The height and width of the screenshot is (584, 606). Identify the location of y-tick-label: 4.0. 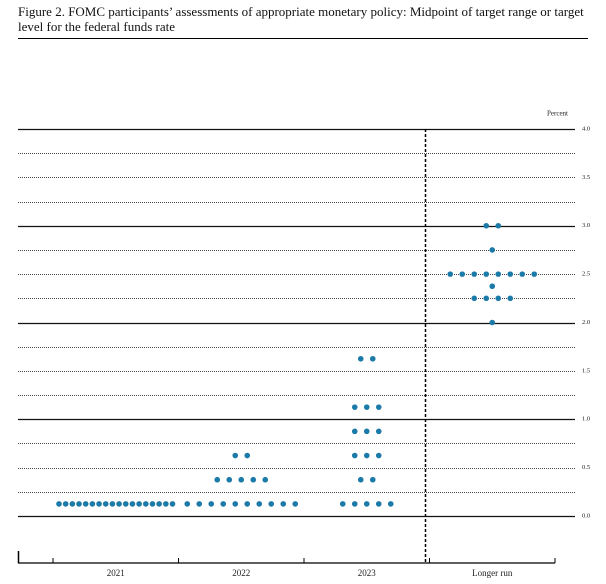
(586, 128).